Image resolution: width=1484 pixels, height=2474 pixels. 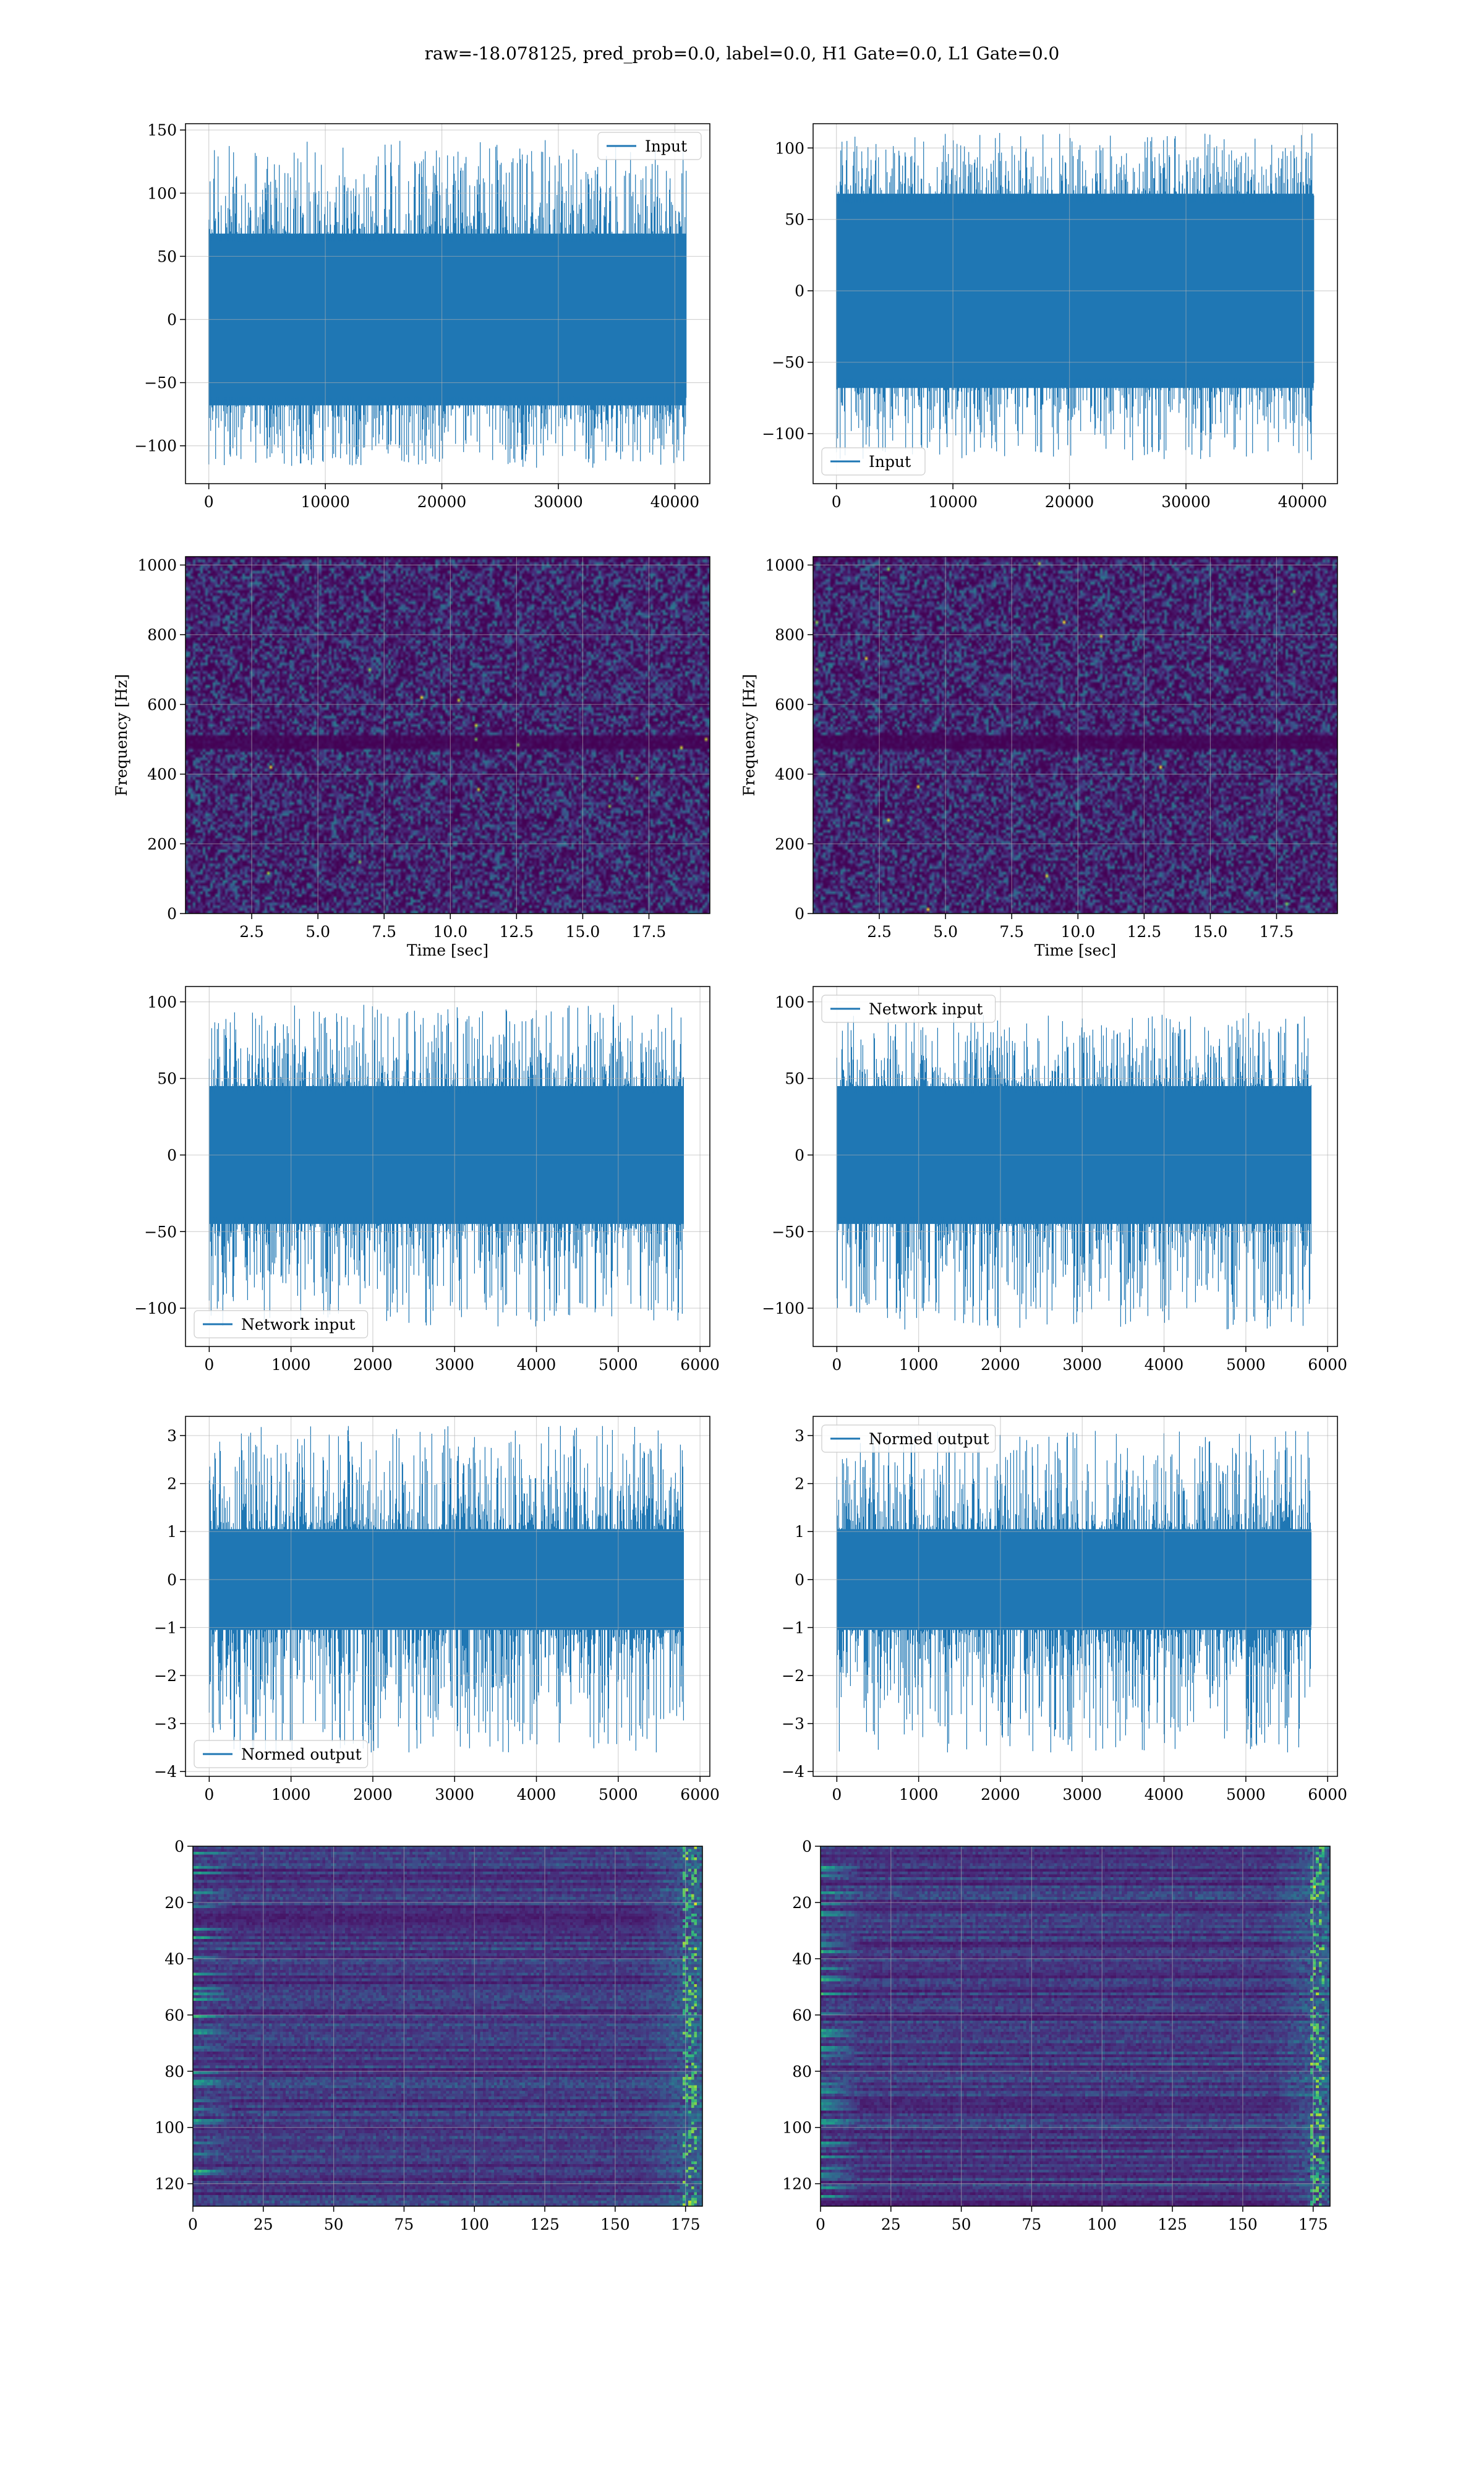 What do you see at coordinates (169, 2184) in the screenshot?
I see `y-tick-label: 120` at bounding box center [169, 2184].